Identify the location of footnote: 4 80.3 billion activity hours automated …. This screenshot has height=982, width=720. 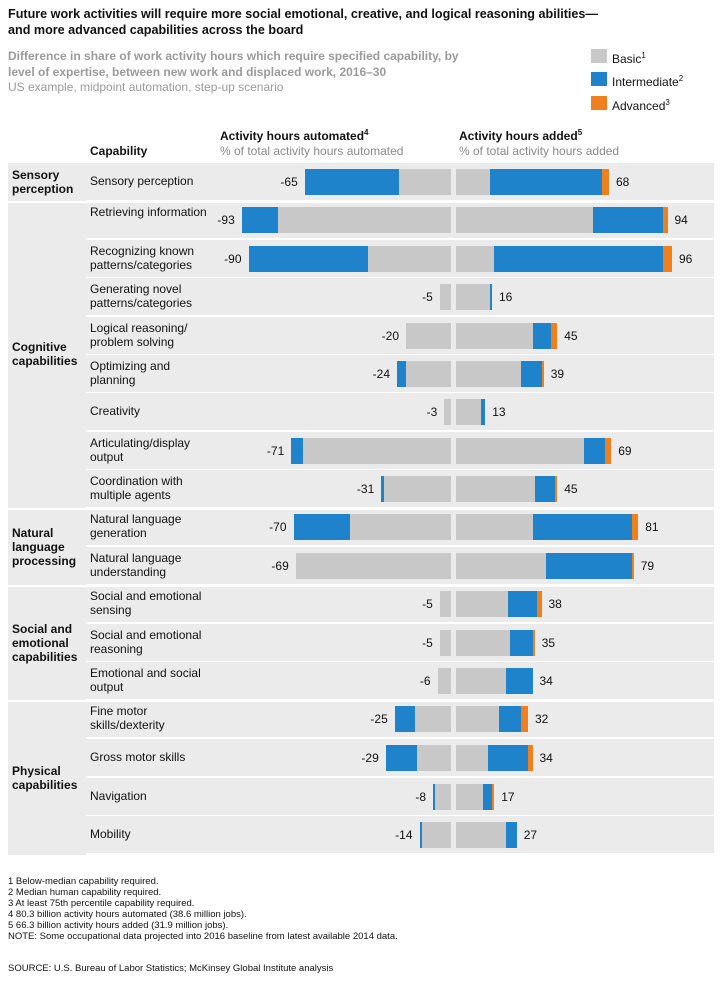
(127, 914).